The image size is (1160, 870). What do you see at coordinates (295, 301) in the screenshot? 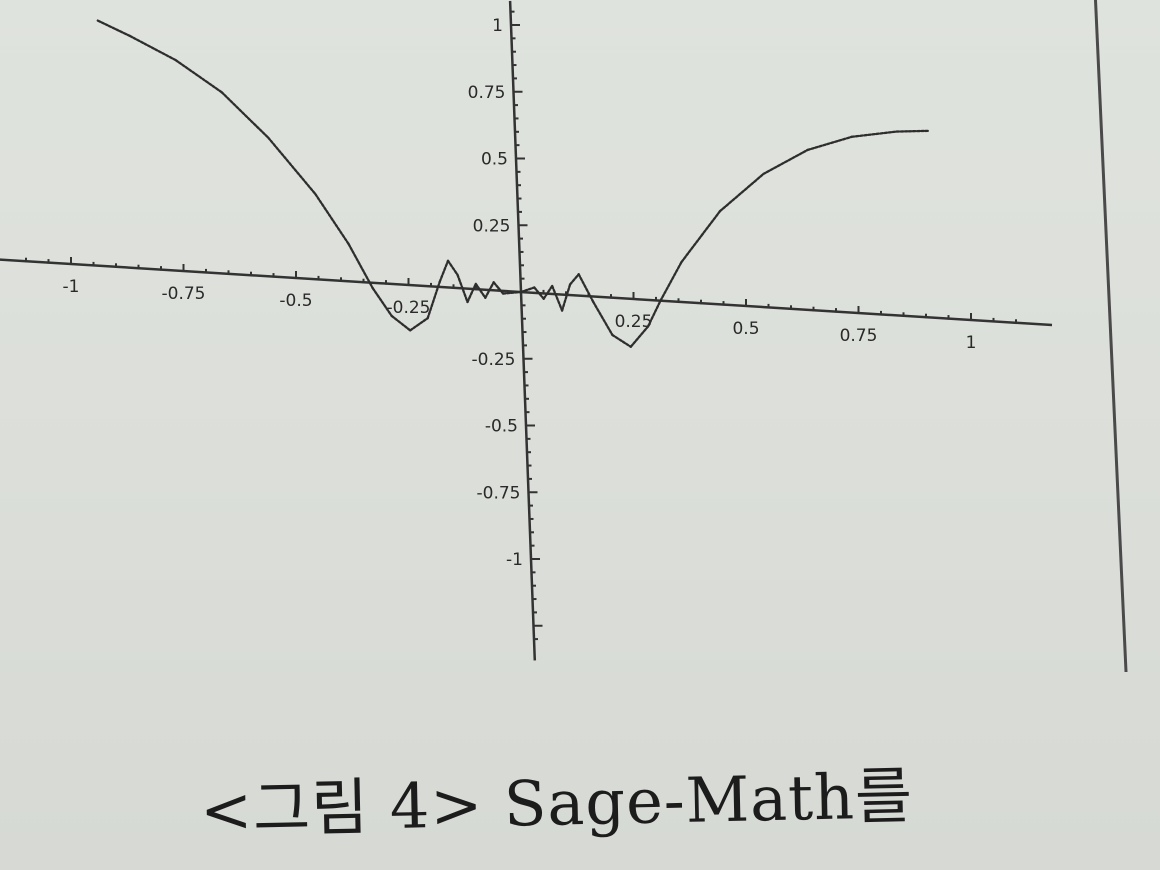
I see `x-tick-label: -0.5` at bounding box center [295, 301].